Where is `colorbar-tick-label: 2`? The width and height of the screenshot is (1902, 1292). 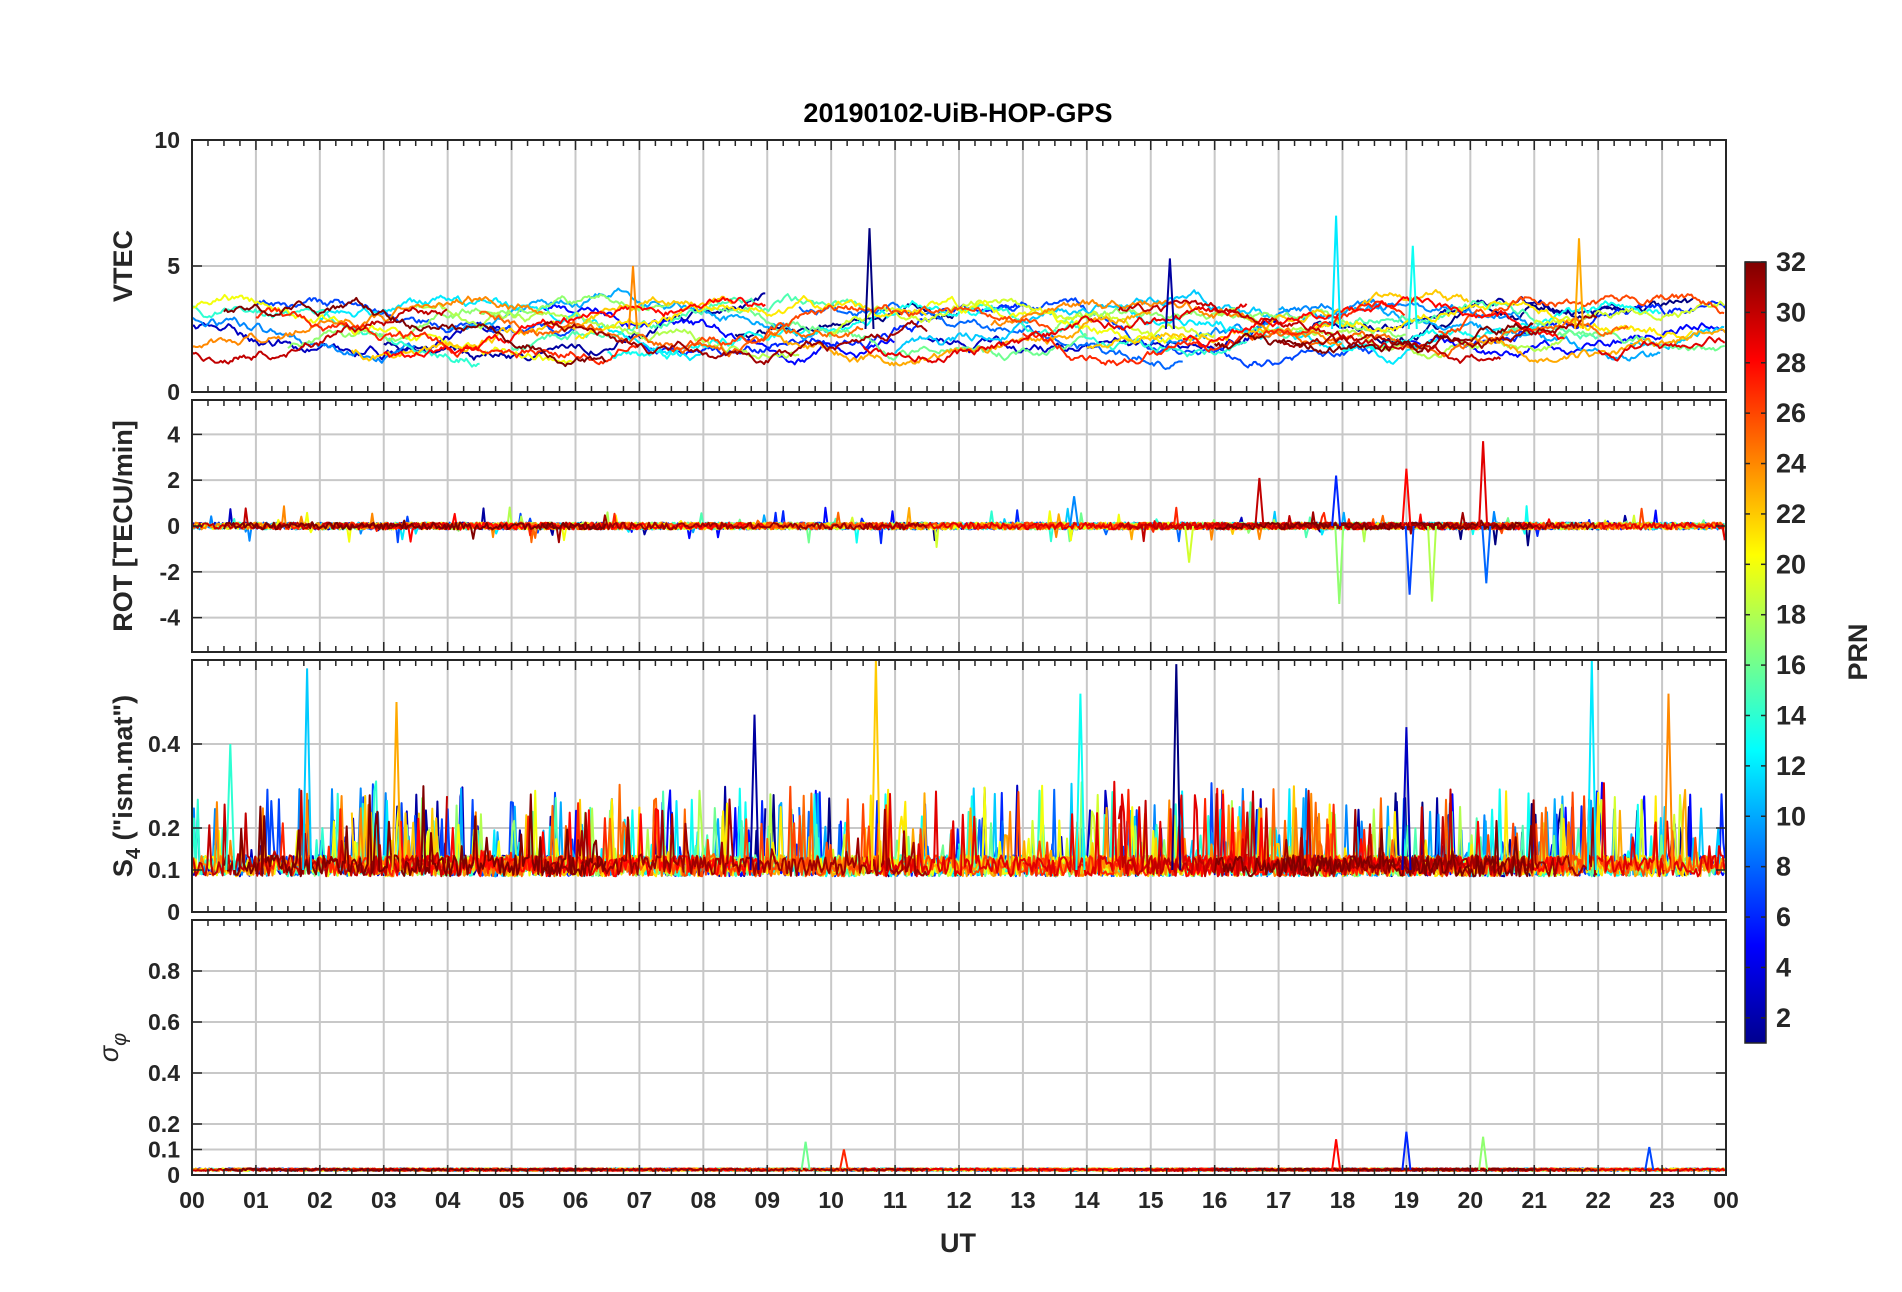
colorbar-tick-label: 2 is located at coordinates (1783, 1018).